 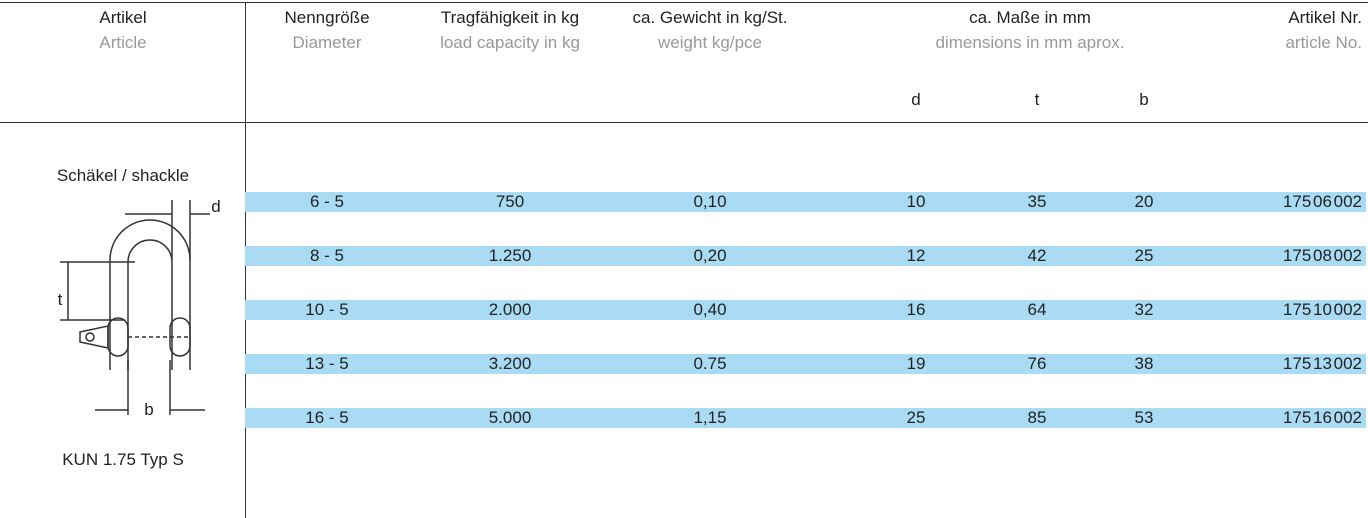 I want to click on cell: 10 - 5, so click(x=327, y=309).